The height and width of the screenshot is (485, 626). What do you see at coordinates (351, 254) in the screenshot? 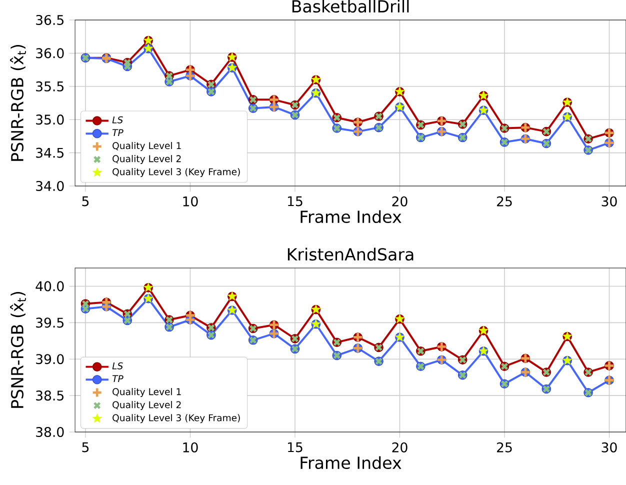
I see `chart-title: KristenAndSara` at bounding box center [351, 254].